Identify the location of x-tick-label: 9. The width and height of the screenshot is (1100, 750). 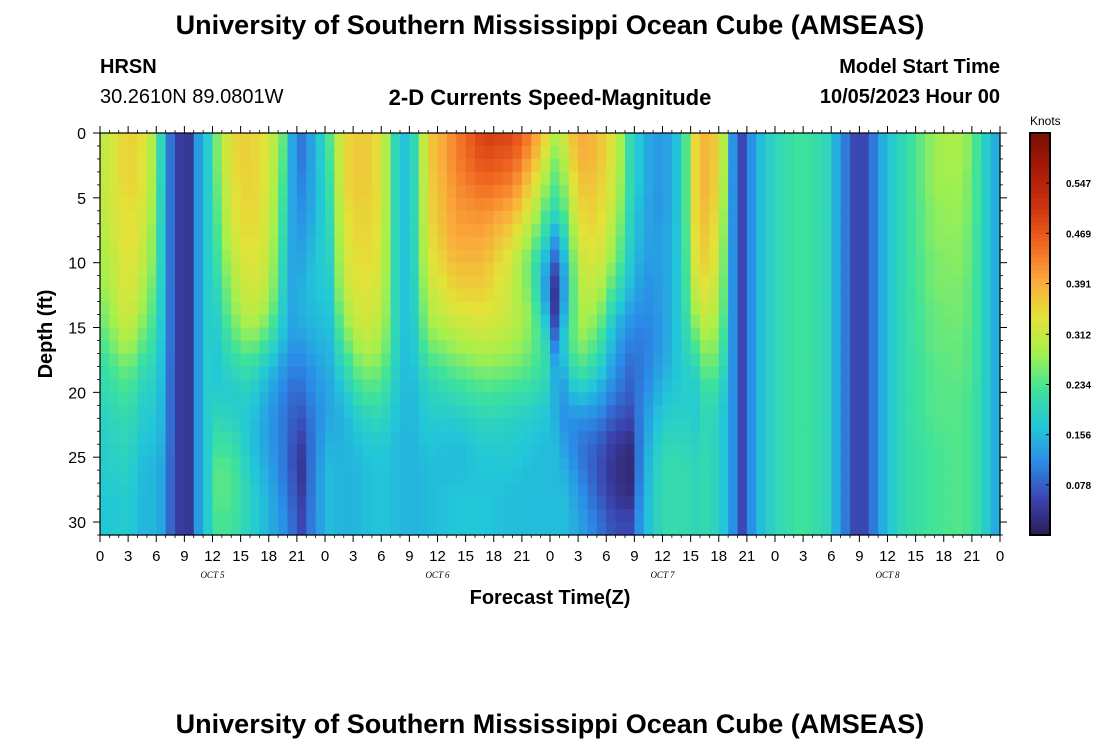
(859, 556).